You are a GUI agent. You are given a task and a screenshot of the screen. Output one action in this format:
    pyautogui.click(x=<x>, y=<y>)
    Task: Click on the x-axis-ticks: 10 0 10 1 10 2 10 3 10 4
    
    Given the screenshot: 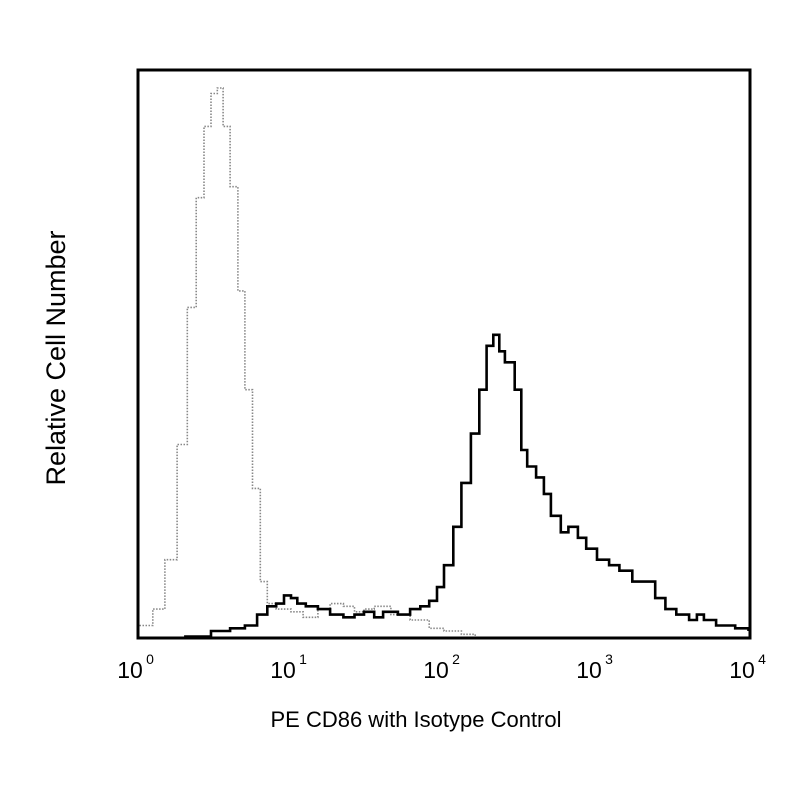 What is the action you would take?
    pyautogui.click(x=441, y=667)
    